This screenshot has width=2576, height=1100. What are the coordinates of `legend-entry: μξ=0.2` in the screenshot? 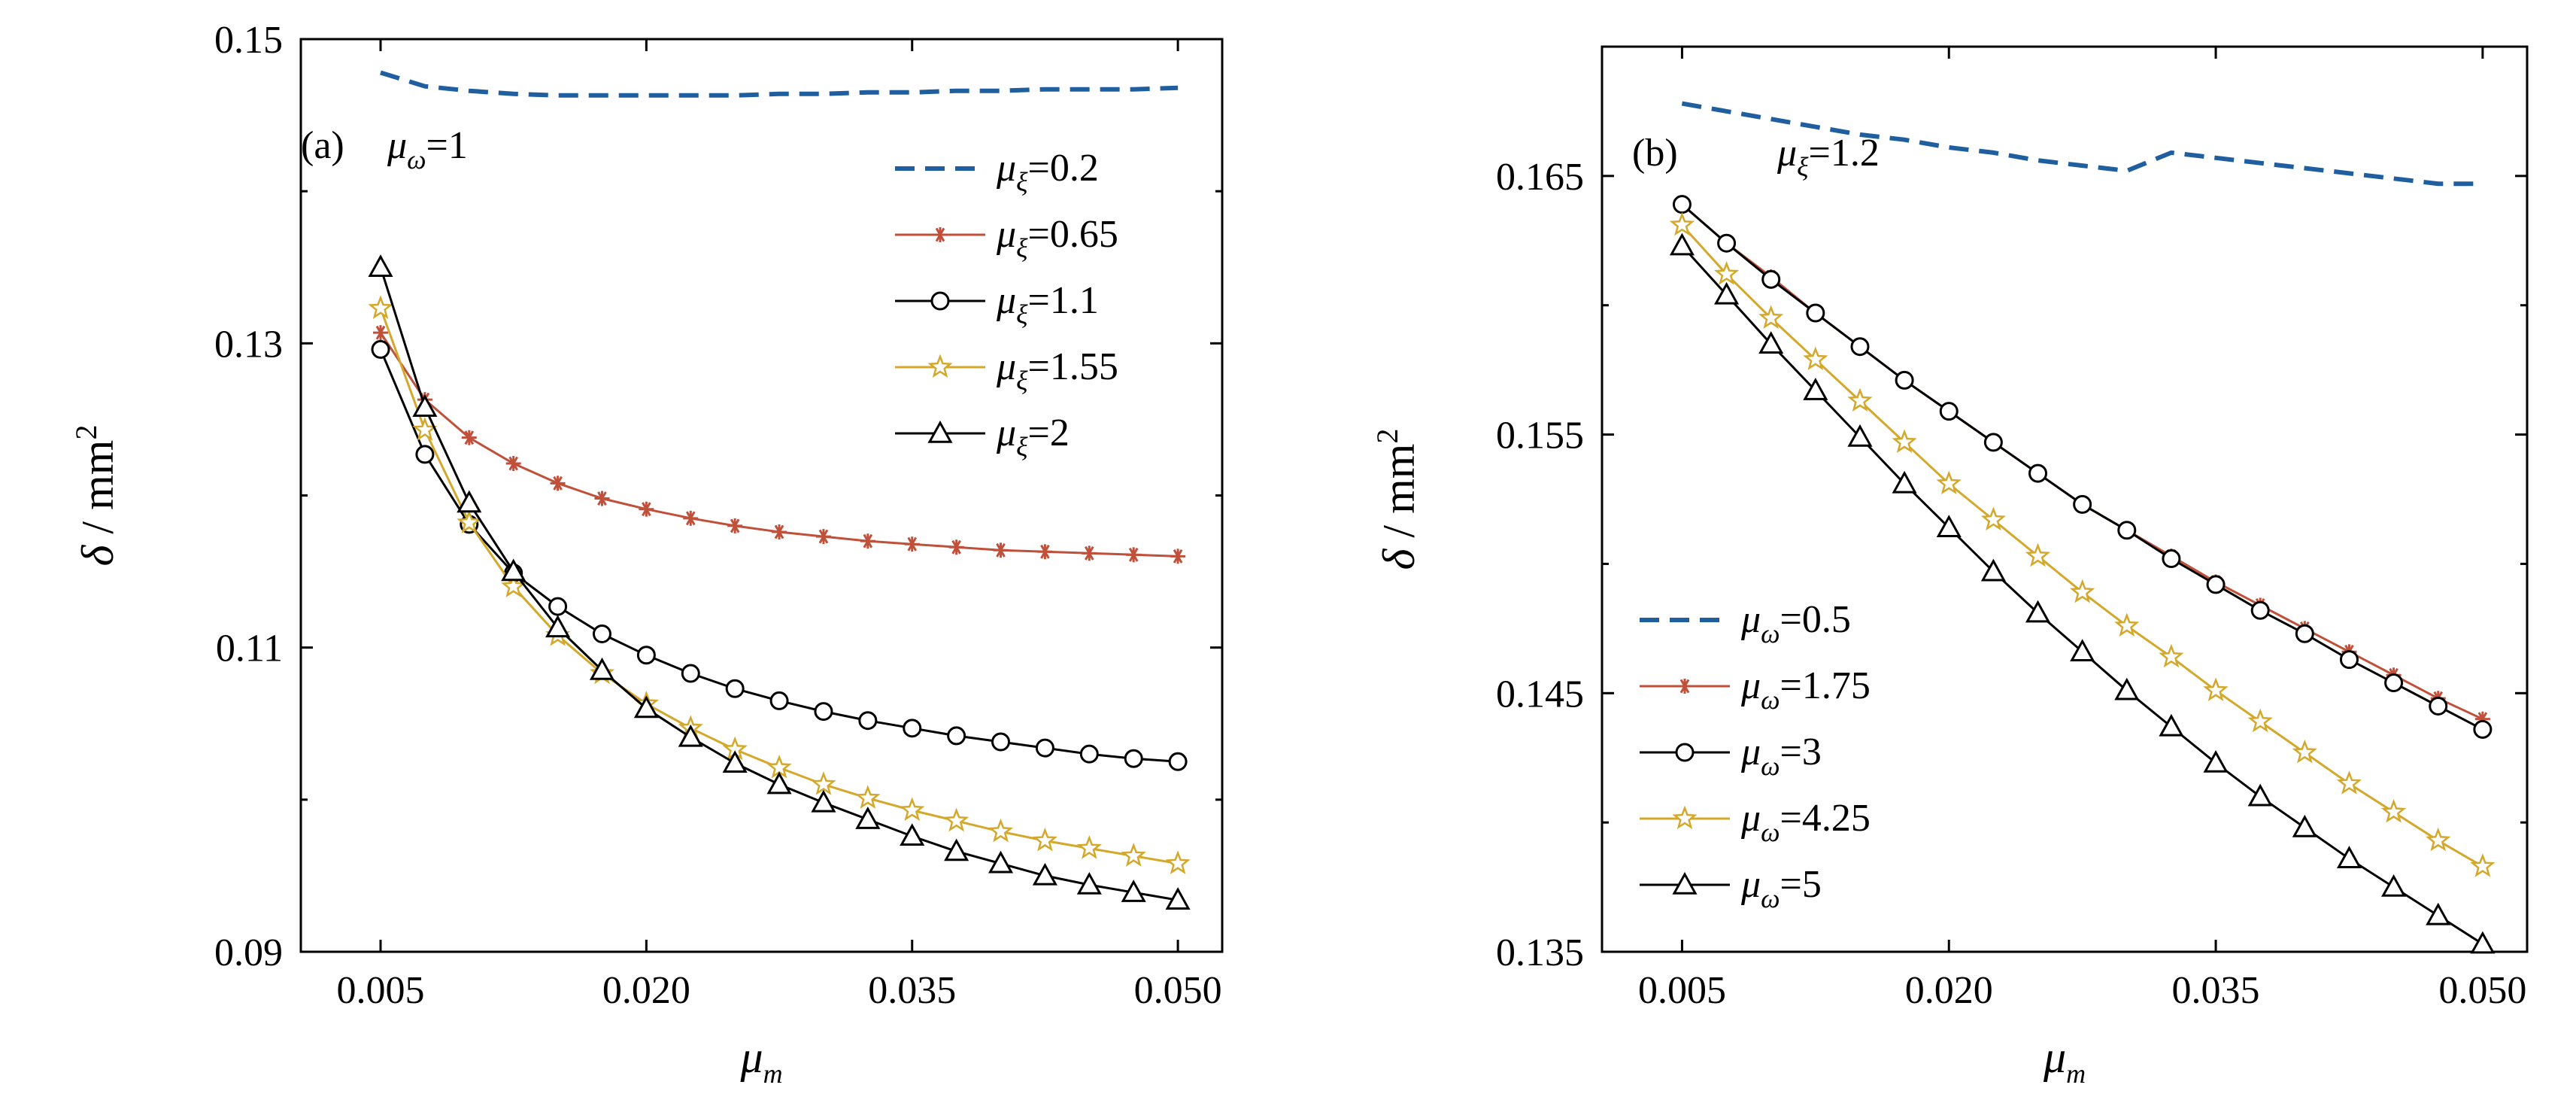 It's located at (997, 172).